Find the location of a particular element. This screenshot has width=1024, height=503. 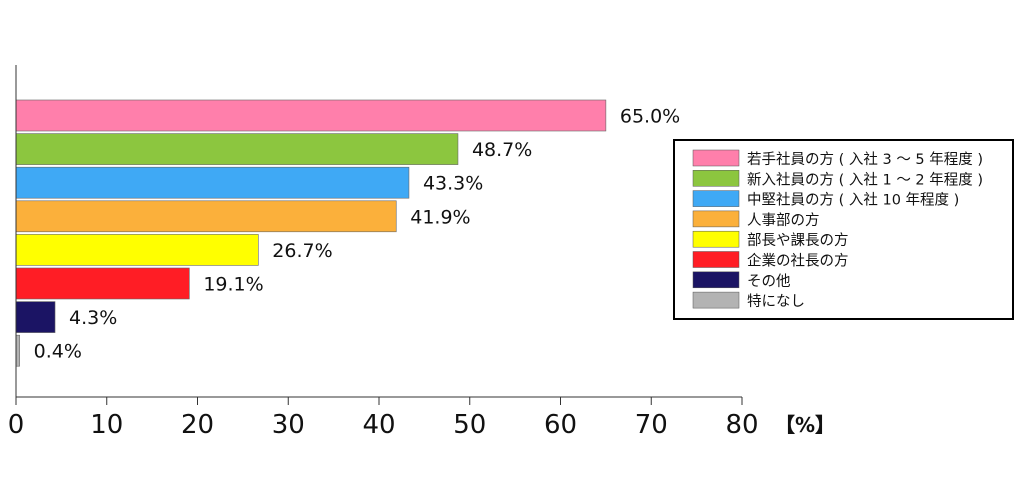

data-label-6: 4.3% is located at coordinates (93, 318).